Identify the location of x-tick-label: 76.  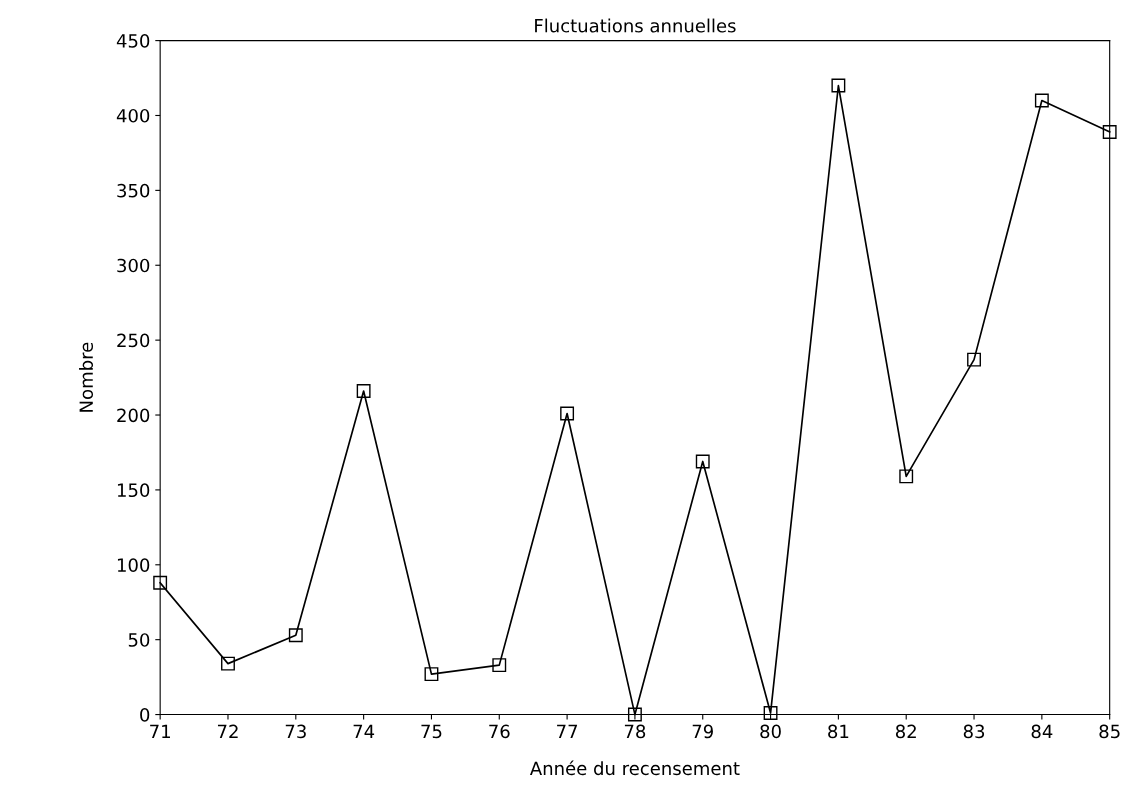
(499, 731).